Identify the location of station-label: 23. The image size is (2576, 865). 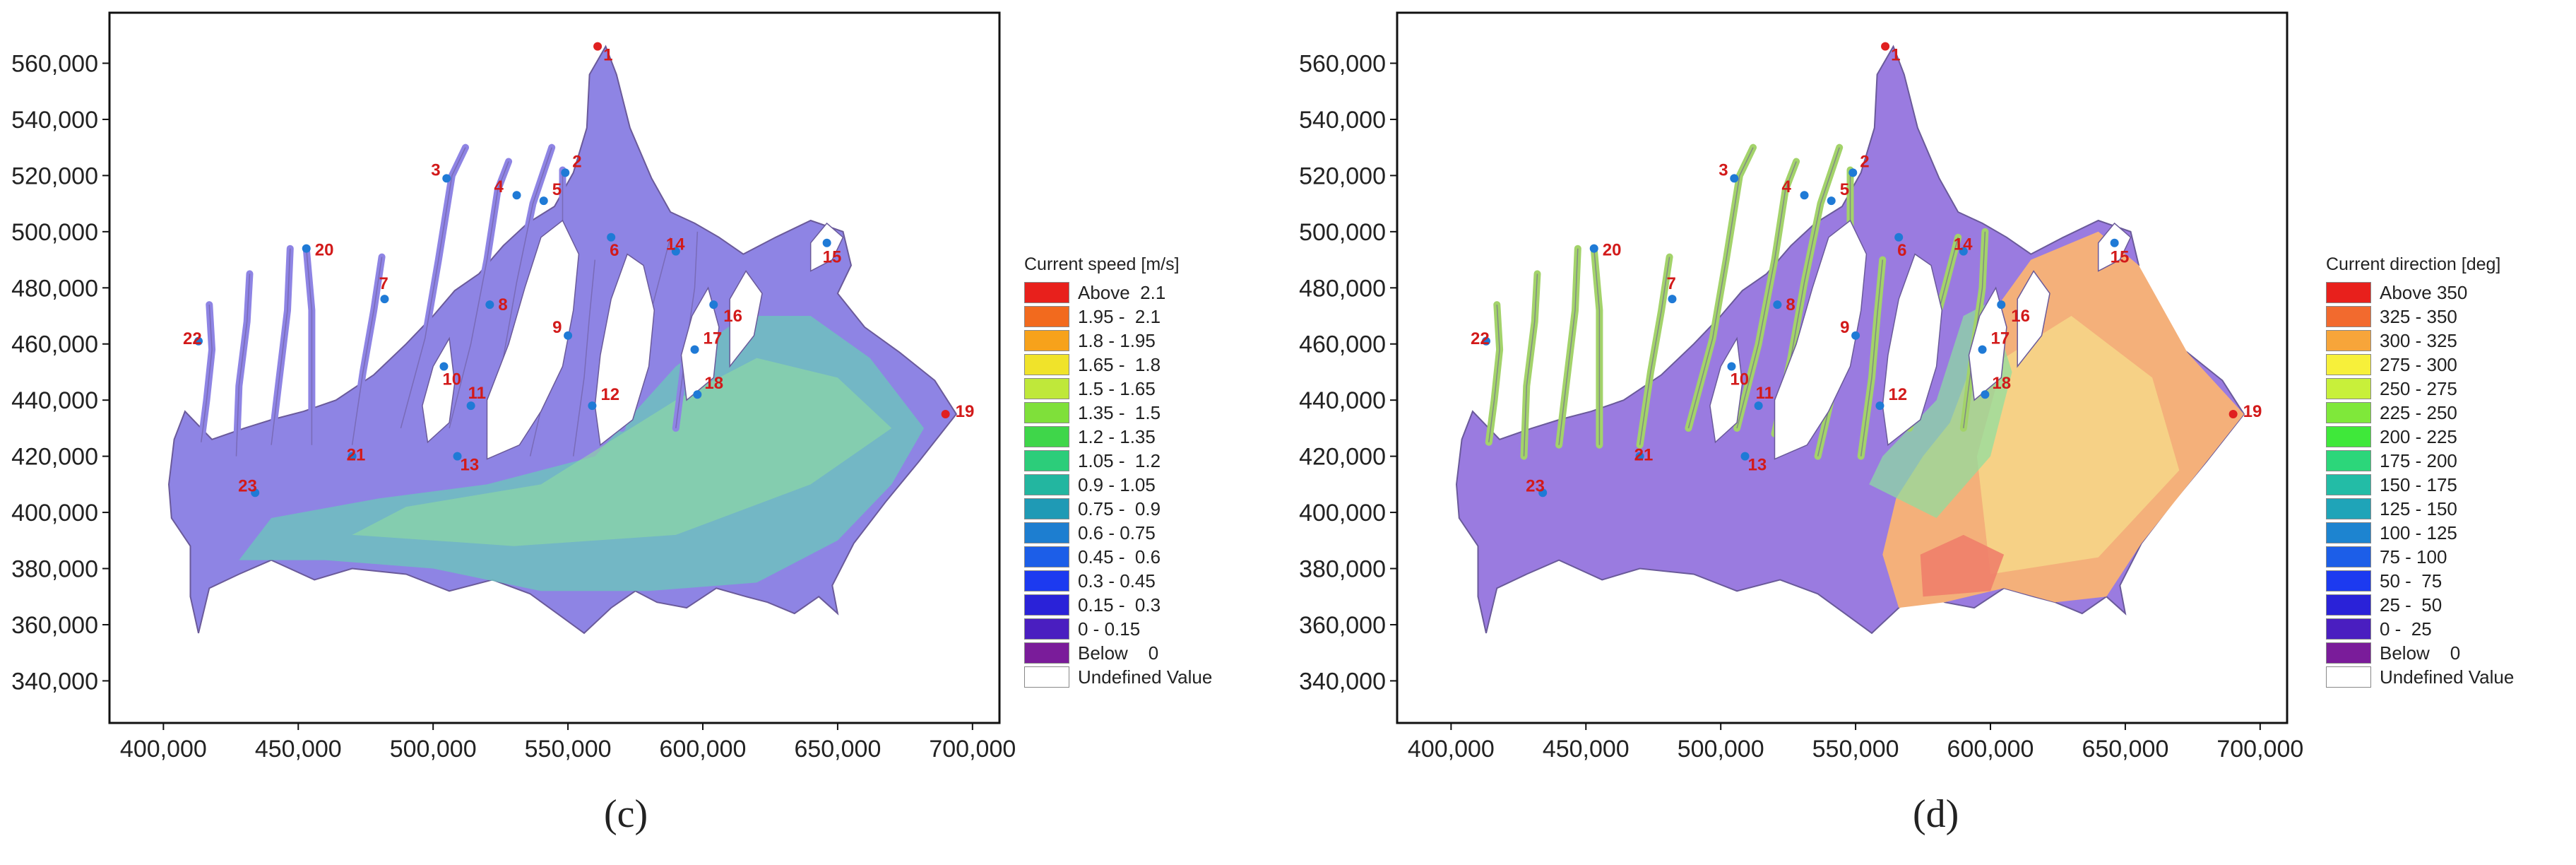
(1535, 485).